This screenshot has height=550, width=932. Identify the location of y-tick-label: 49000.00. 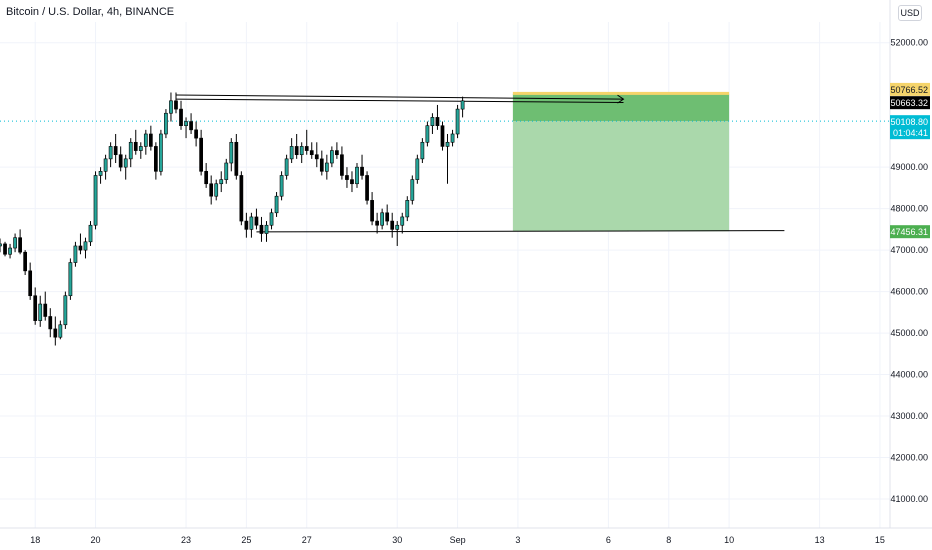
(909, 167).